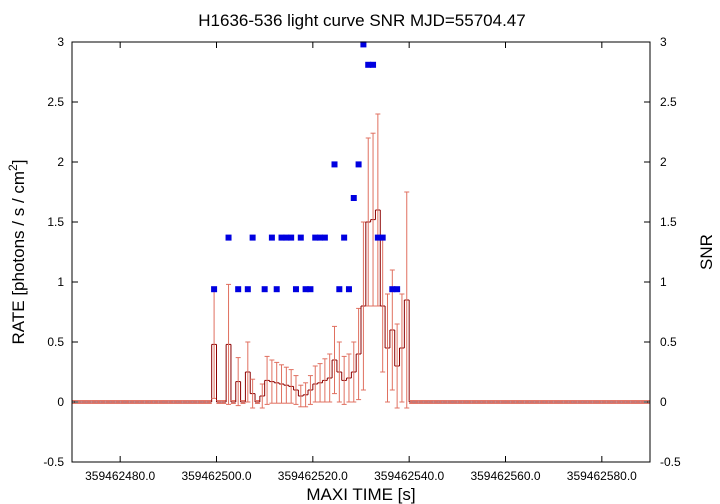 This screenshot has height=504, width=720. Describe the element at coordinates (18, 162) in the screenshot. I see `y-axis-label-end: ]` at that location.